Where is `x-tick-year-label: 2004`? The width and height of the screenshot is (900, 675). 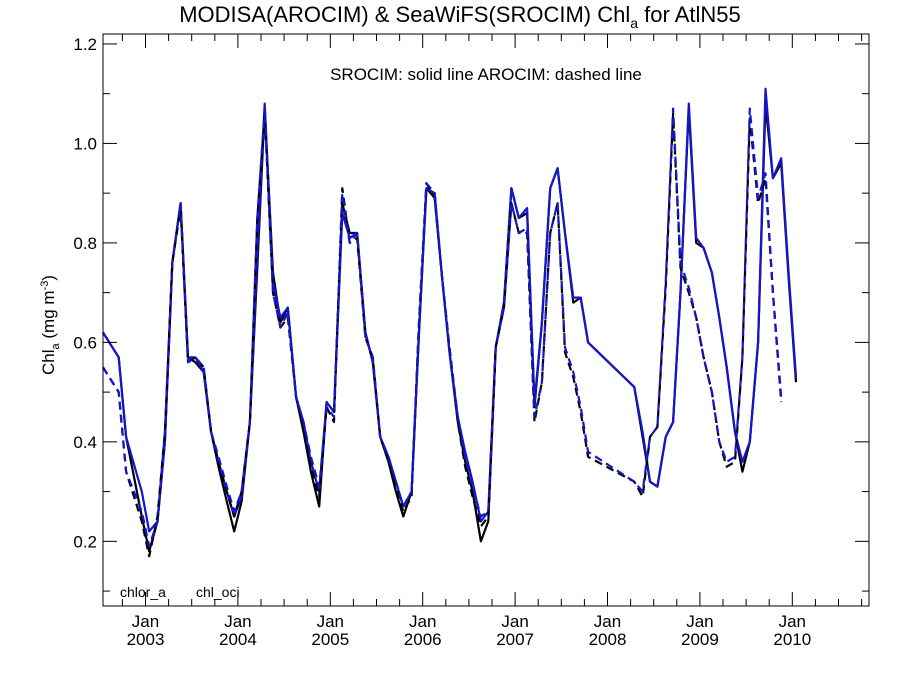
x-tick-year-label: 2004 is located at coordinates (238, 639).